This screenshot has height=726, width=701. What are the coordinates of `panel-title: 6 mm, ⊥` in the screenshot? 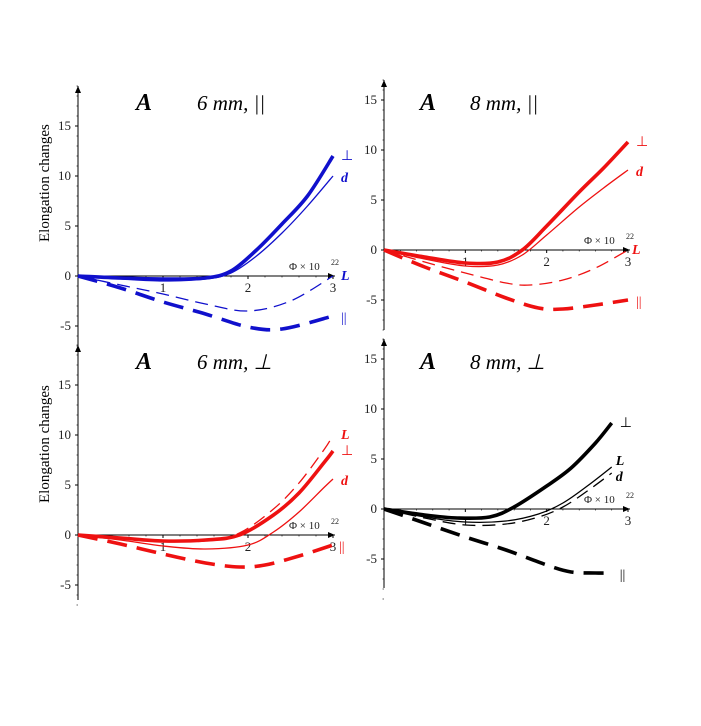 It's located at (234, 362).